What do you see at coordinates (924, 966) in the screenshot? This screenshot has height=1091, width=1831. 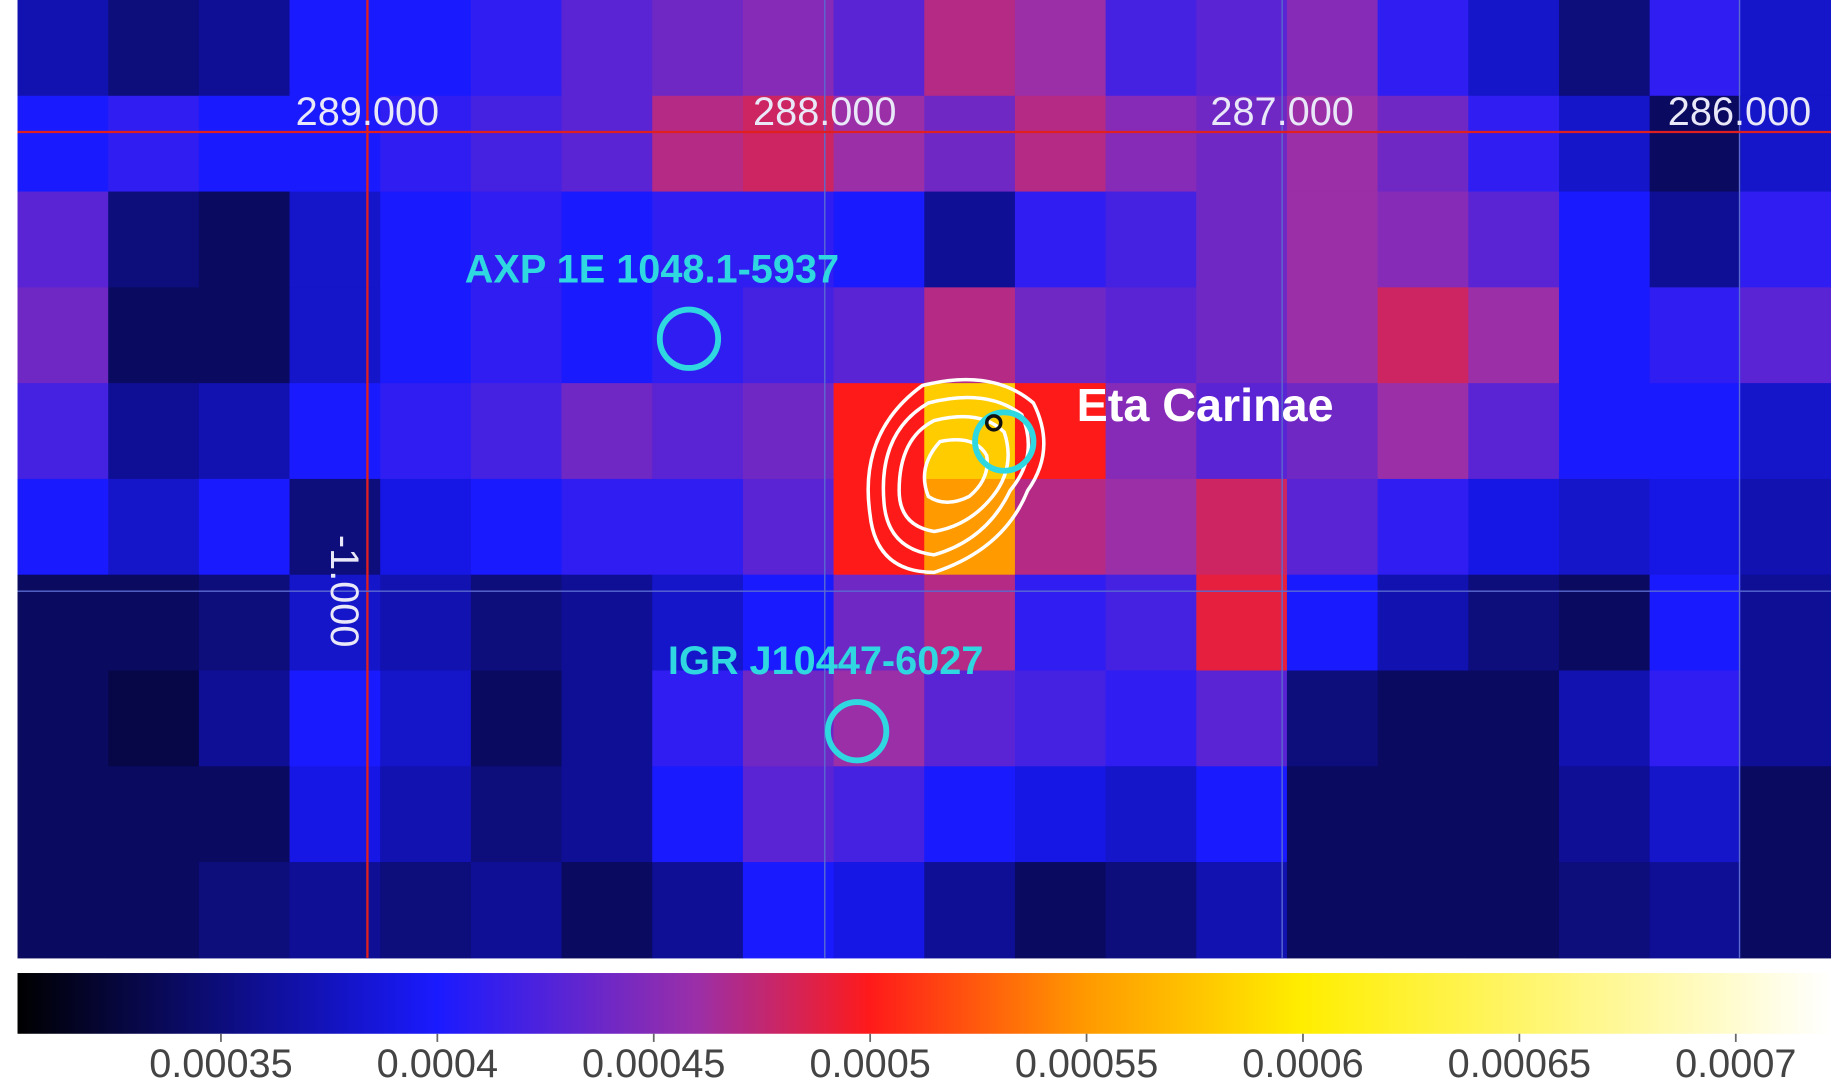 I see `colorbar-gap` at bounding box center [924, 966].